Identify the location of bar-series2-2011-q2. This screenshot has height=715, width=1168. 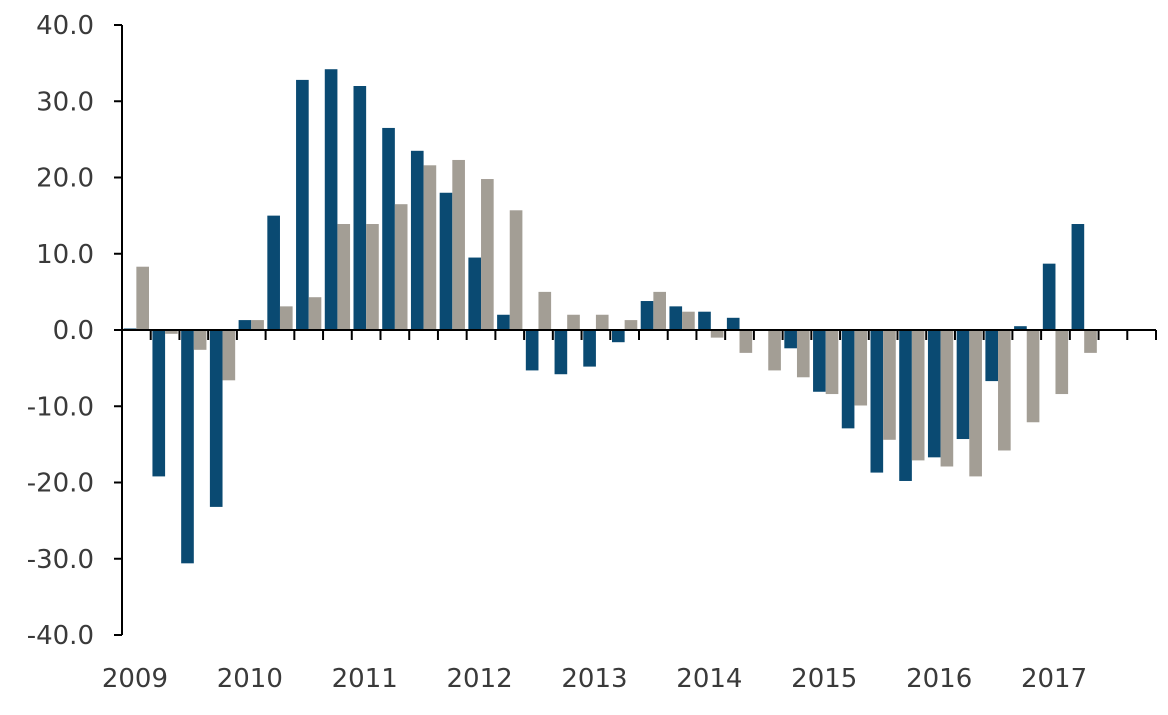
(401, 267).